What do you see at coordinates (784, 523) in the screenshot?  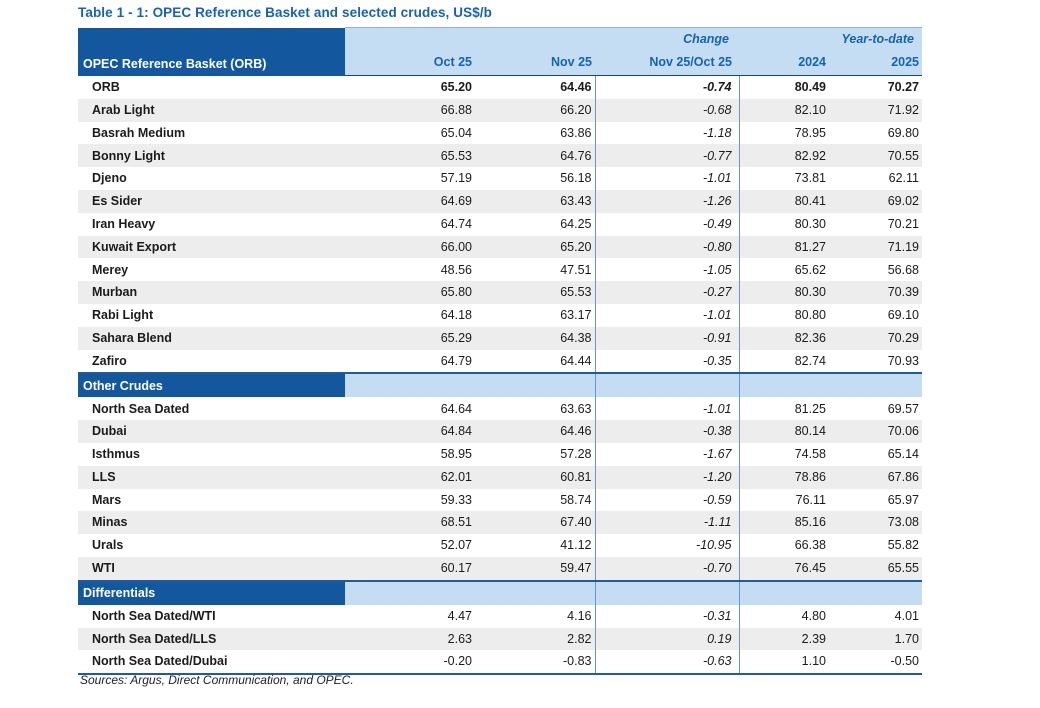 I see `value-2024: 85.16` at bounding box center [784, 523].